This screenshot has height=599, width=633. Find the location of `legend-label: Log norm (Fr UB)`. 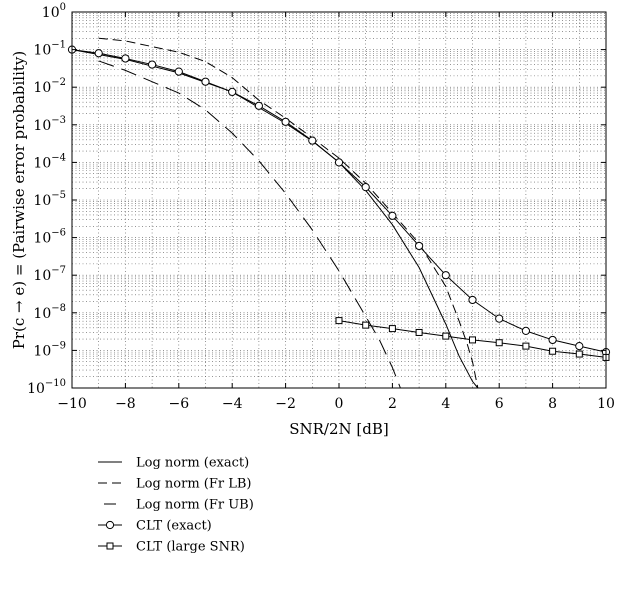

legend-label: Log norm (Fr UB) is located at coordinates (195, 505).